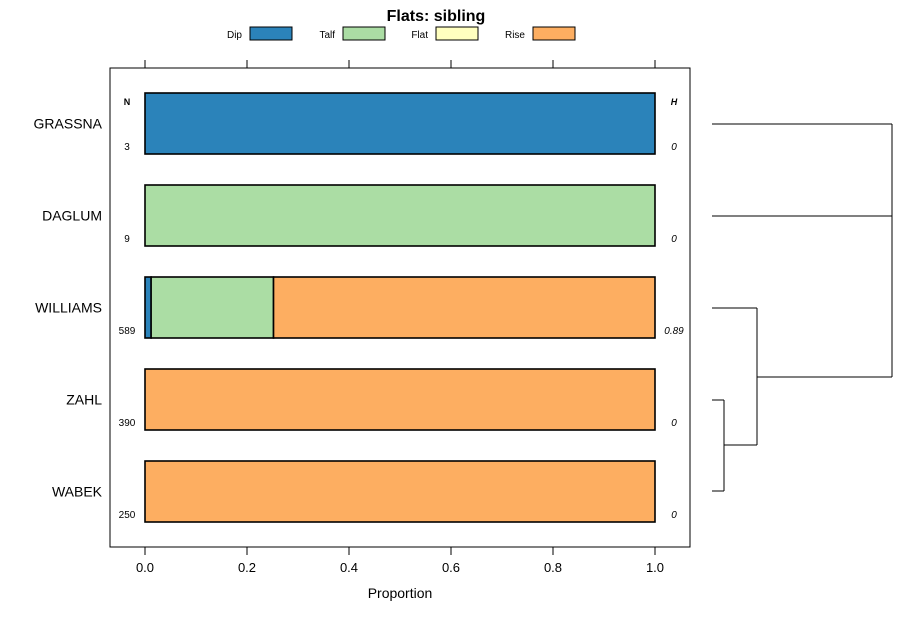 The image size is (900, 620). Describe the element at coordinates (247, 567) in the screenshot. I see `x-tick-label: 0.2` at that location.